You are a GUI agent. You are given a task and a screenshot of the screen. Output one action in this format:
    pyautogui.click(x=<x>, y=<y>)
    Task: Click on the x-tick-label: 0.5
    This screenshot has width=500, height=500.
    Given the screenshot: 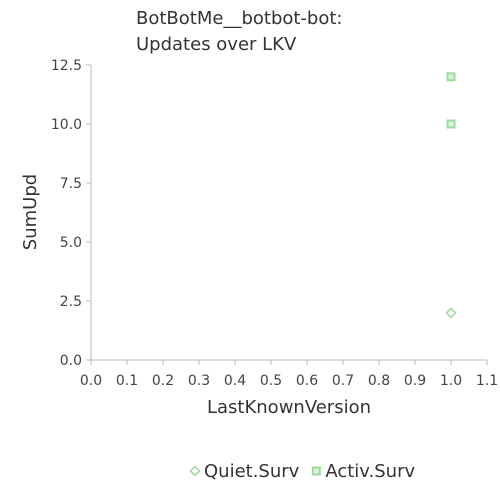 What is the action you would take?
    pyautogui.click(x=271, y=381)
    